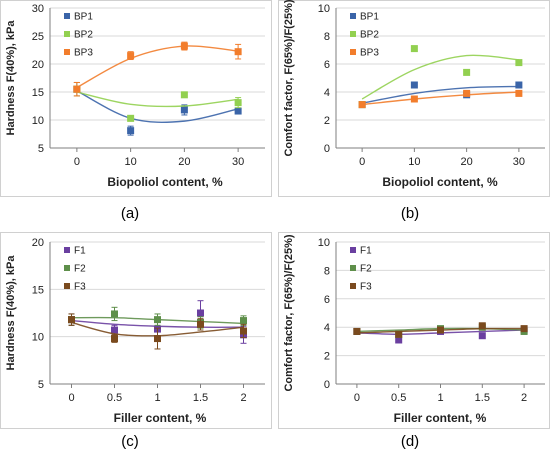 Image resolution: width=550 pixels, height=461 pixels. I want to click on y-tick-label: 25, so click(38, 37).